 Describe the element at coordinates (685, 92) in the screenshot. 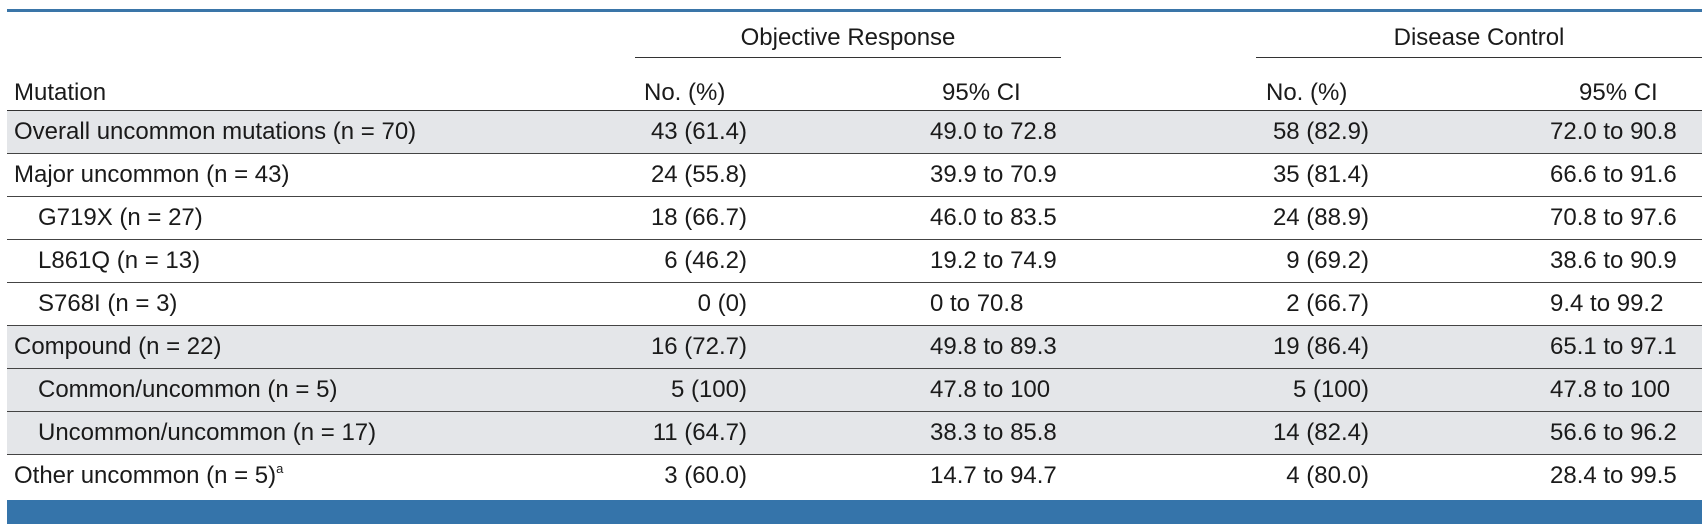

I see `column-header-or-number: No. (%)` at that location.